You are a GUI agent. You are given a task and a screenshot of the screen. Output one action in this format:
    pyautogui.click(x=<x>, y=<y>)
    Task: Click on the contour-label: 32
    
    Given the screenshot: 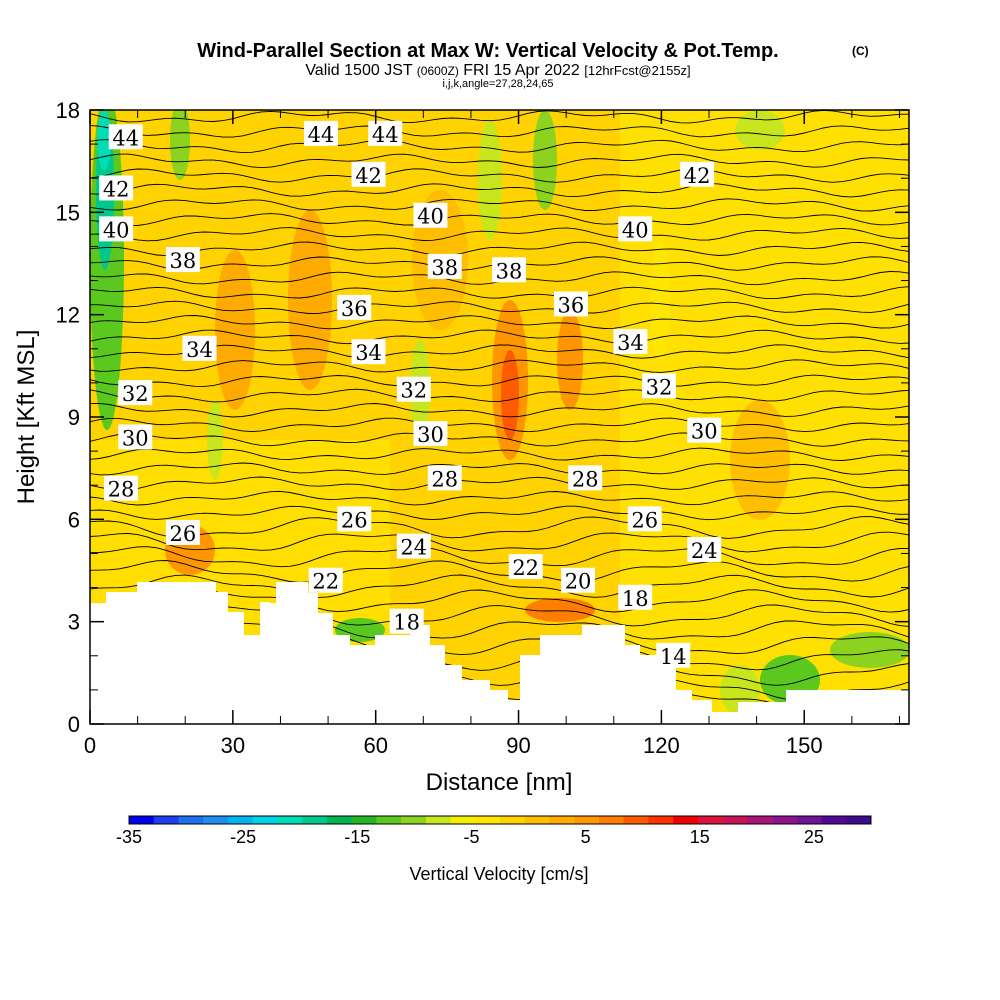 What is the action you would take?
    pyautogui.click(x=413, y=389)
    